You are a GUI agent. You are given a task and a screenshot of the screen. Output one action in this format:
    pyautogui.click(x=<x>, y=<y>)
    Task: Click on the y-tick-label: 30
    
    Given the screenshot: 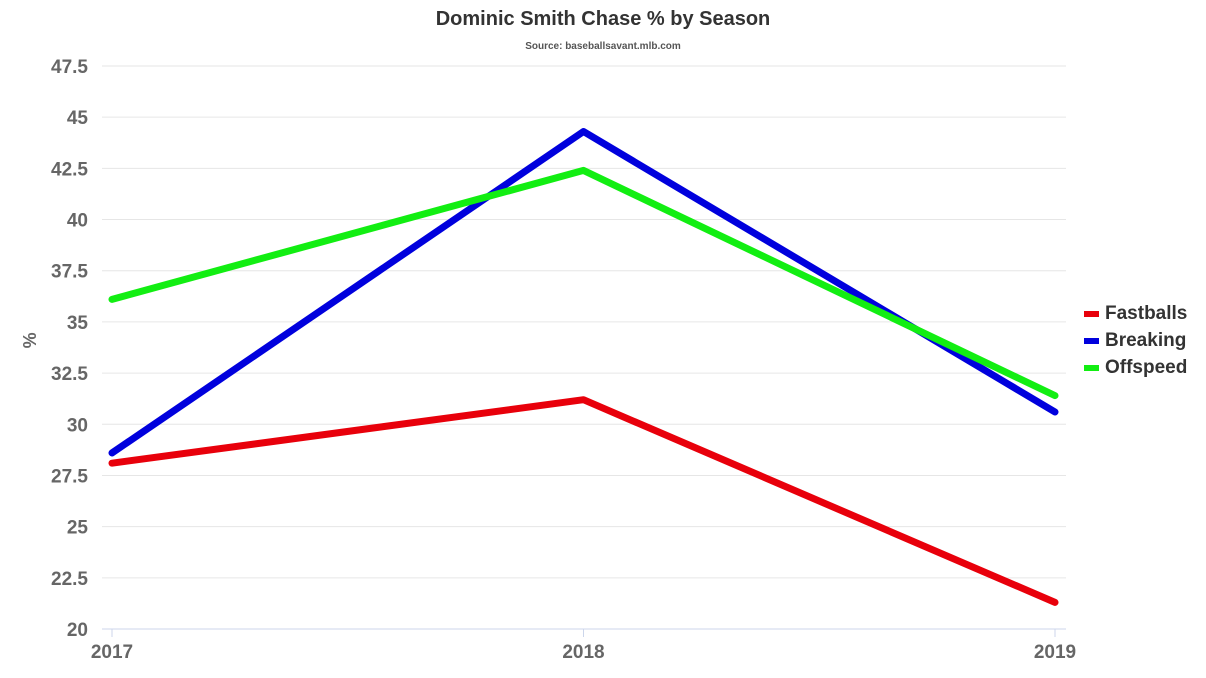 What is the action you would take?
    pyautogui.click(x=77, y=425)
    